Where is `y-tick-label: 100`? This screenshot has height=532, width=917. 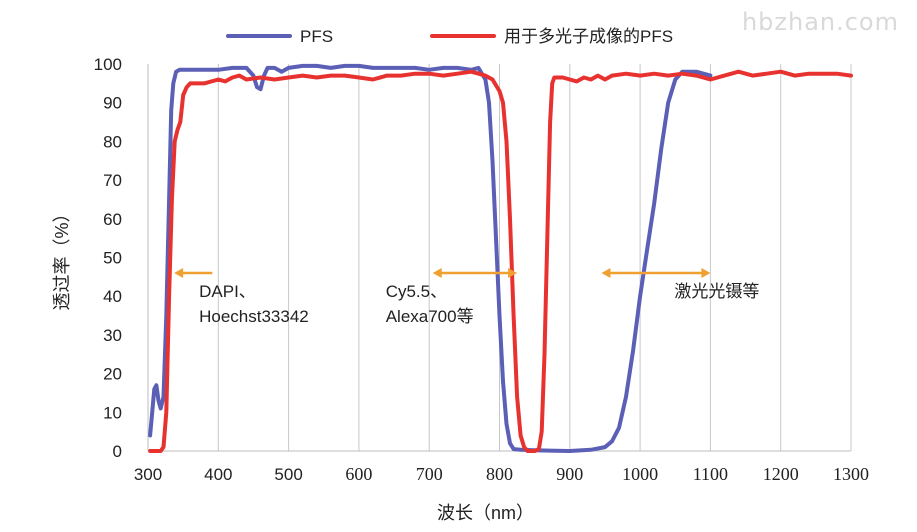 y-tick-label: 100 is located at coordinates (108, 64).